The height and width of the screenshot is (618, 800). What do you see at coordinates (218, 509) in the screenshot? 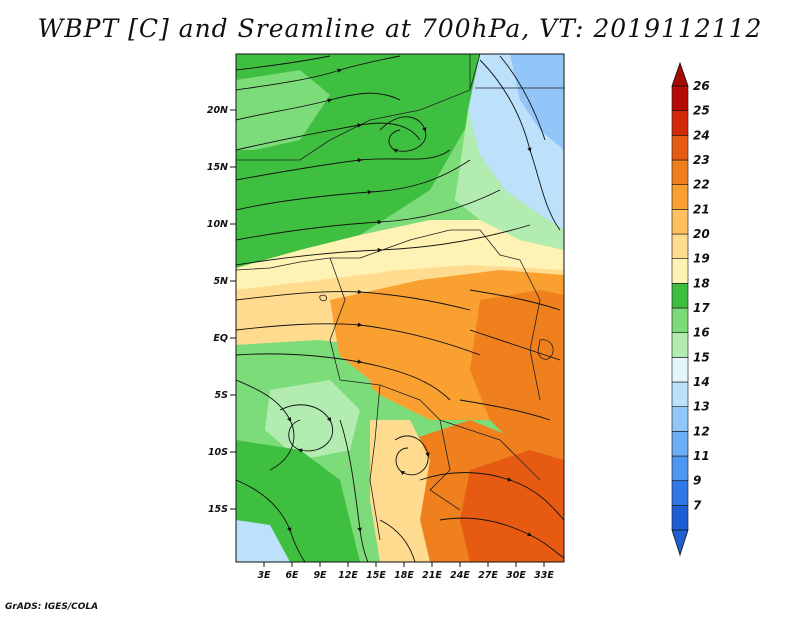
I see `lat-tick-label: 15S` at bounding box center [218, 509].